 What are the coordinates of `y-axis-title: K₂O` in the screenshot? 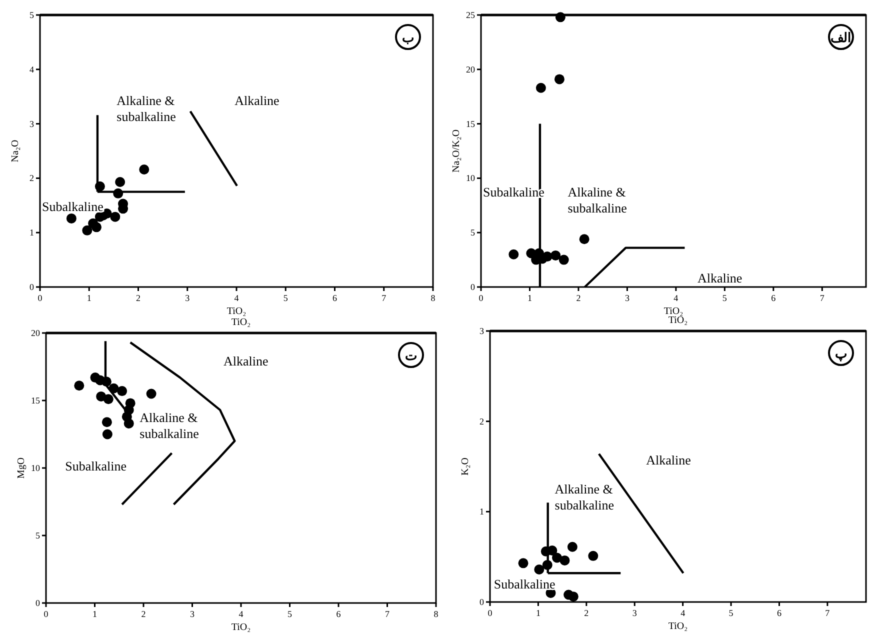 It's located at (465, 467).